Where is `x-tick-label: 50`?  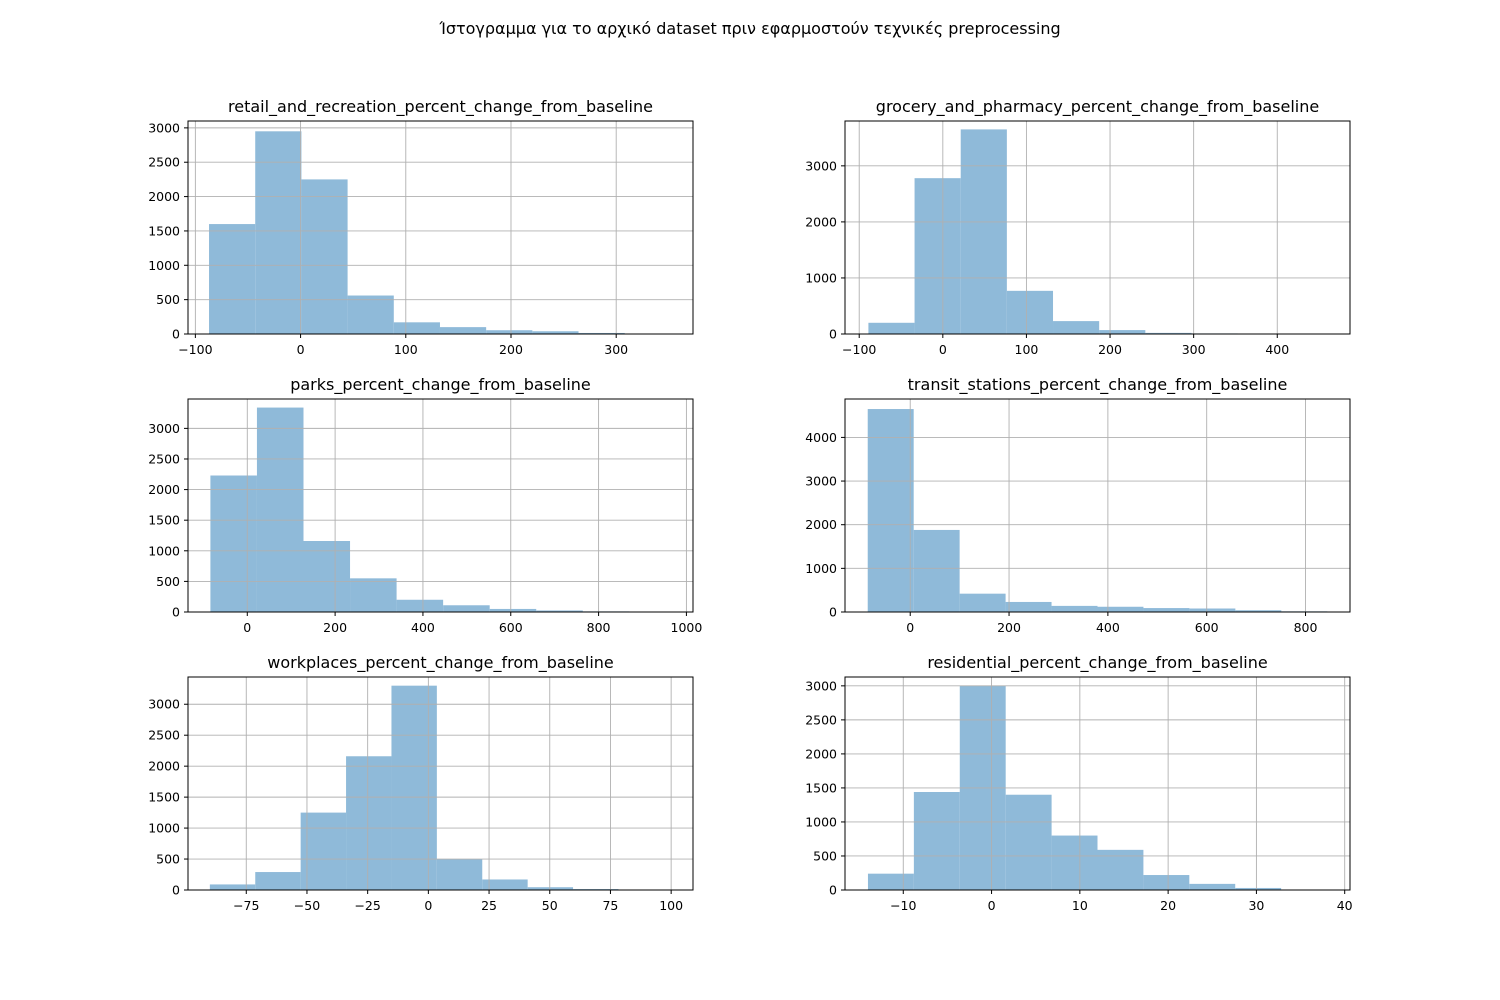 x-tick-label: 50 is located at coordinates (550, 905).